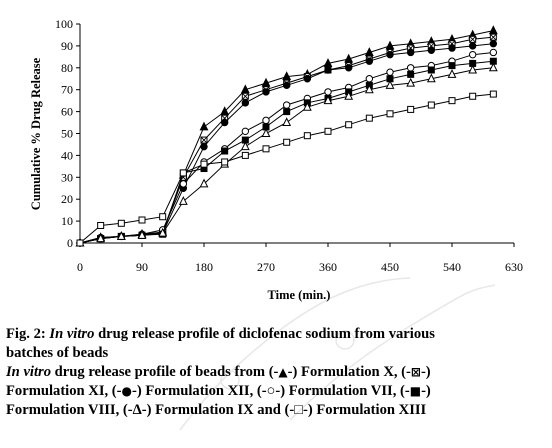 The image size is (552, 448). What do you see at coordinates (80, 267) in the screenshot?
I see `x-tick-label: 0` at bounding box center [80, 267].